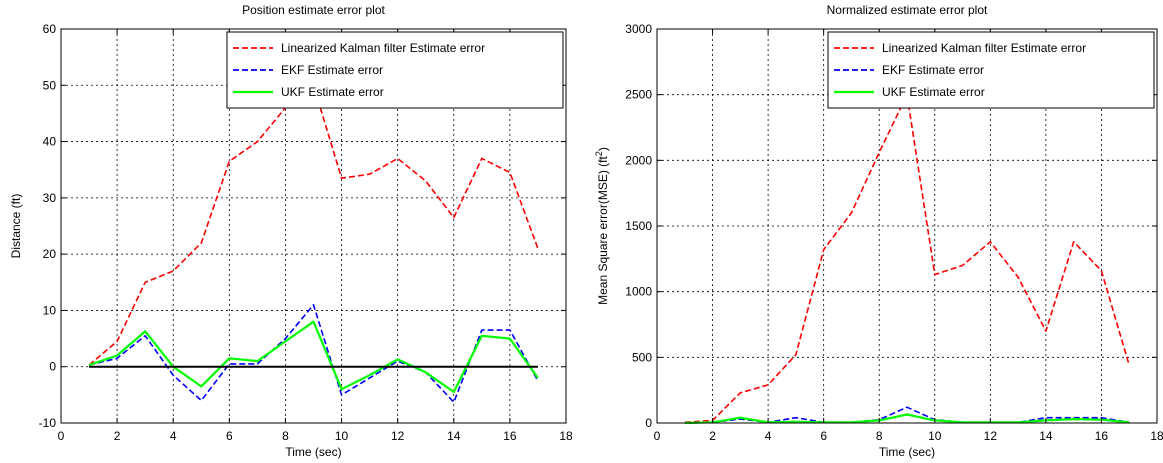 Image resolution: width=1163 pixels, height=463 pixels. I want to click on norm-y-tick-label: 1500, so click(638, 226).